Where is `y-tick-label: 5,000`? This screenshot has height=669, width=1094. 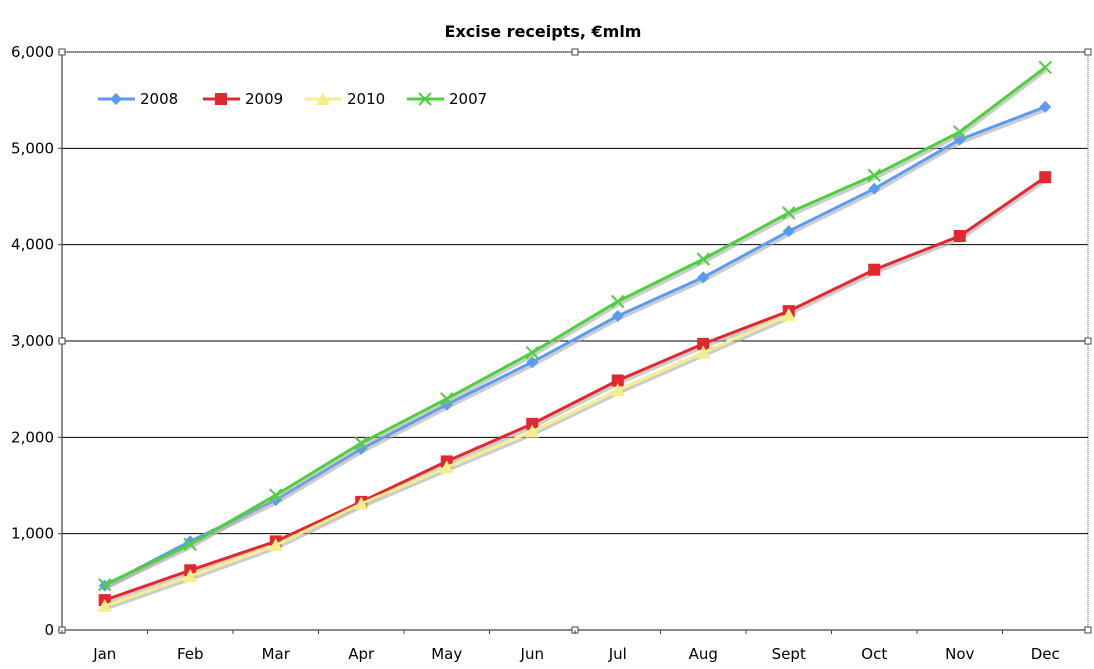
y-tick-label: 5,000 is located at coordinates (32, 148).